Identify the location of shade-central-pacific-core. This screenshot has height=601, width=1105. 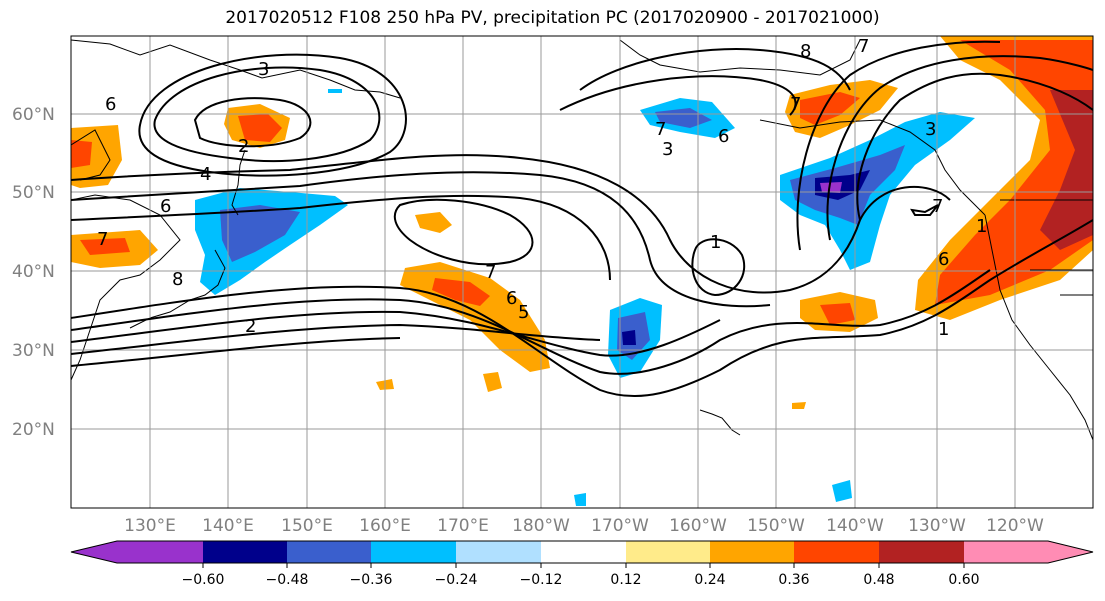
(461, 292).